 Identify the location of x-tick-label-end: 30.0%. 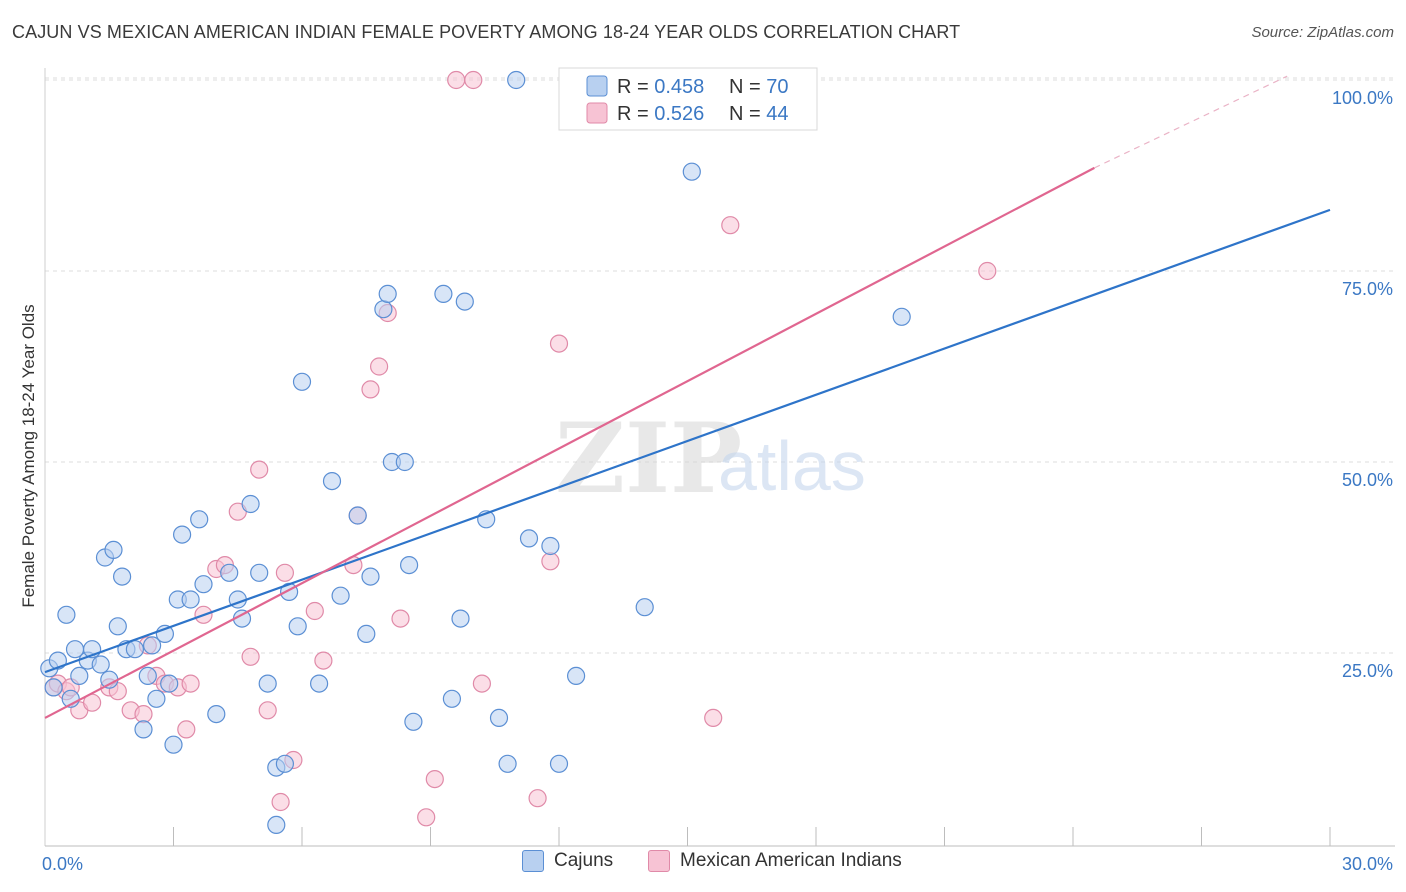
(1367, 864).